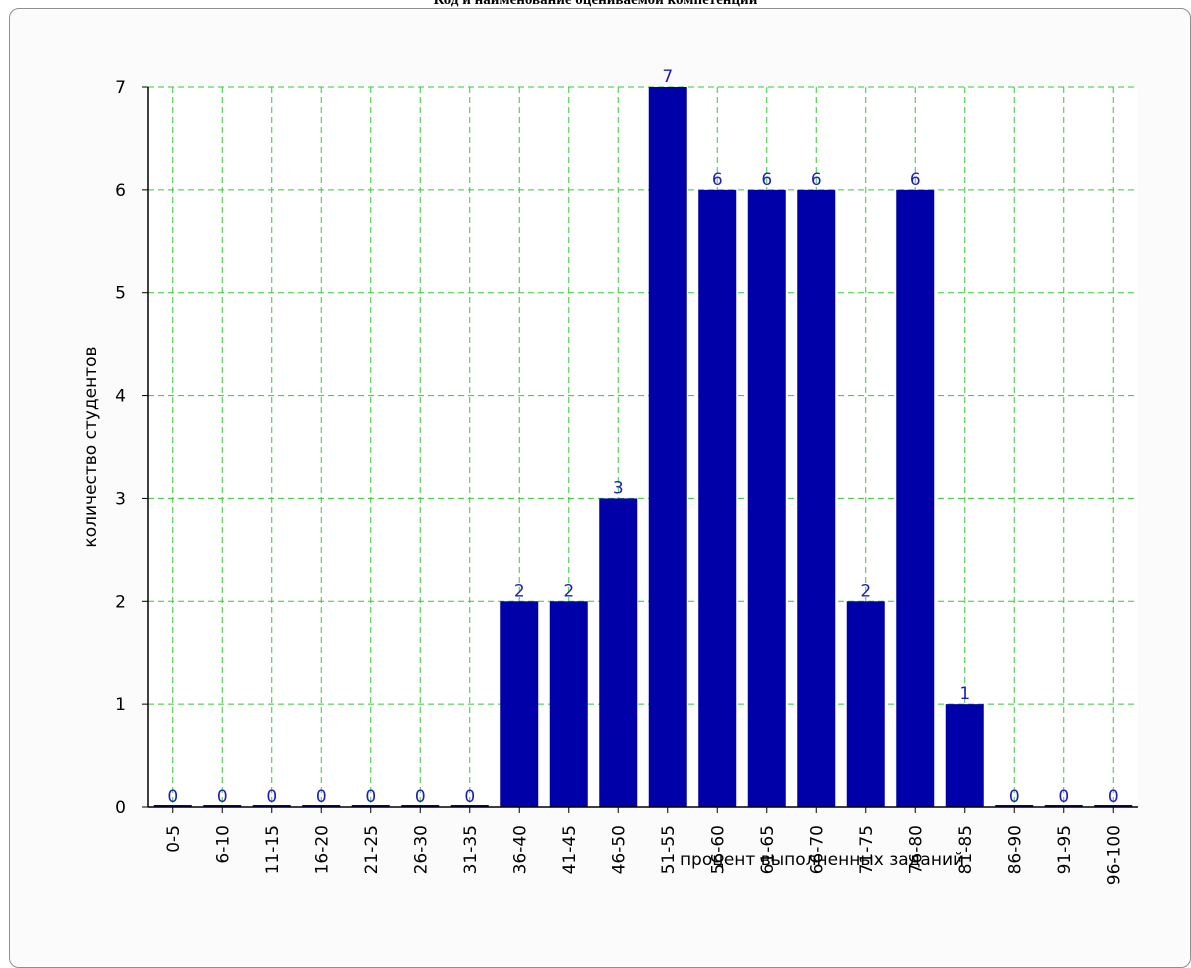 This screenshot has height=968, width=1191. What do you see at coordinates (91, 446) in the screenshot?
I see `y-axis-title: количество студентов` at bounding box center [91, 446].